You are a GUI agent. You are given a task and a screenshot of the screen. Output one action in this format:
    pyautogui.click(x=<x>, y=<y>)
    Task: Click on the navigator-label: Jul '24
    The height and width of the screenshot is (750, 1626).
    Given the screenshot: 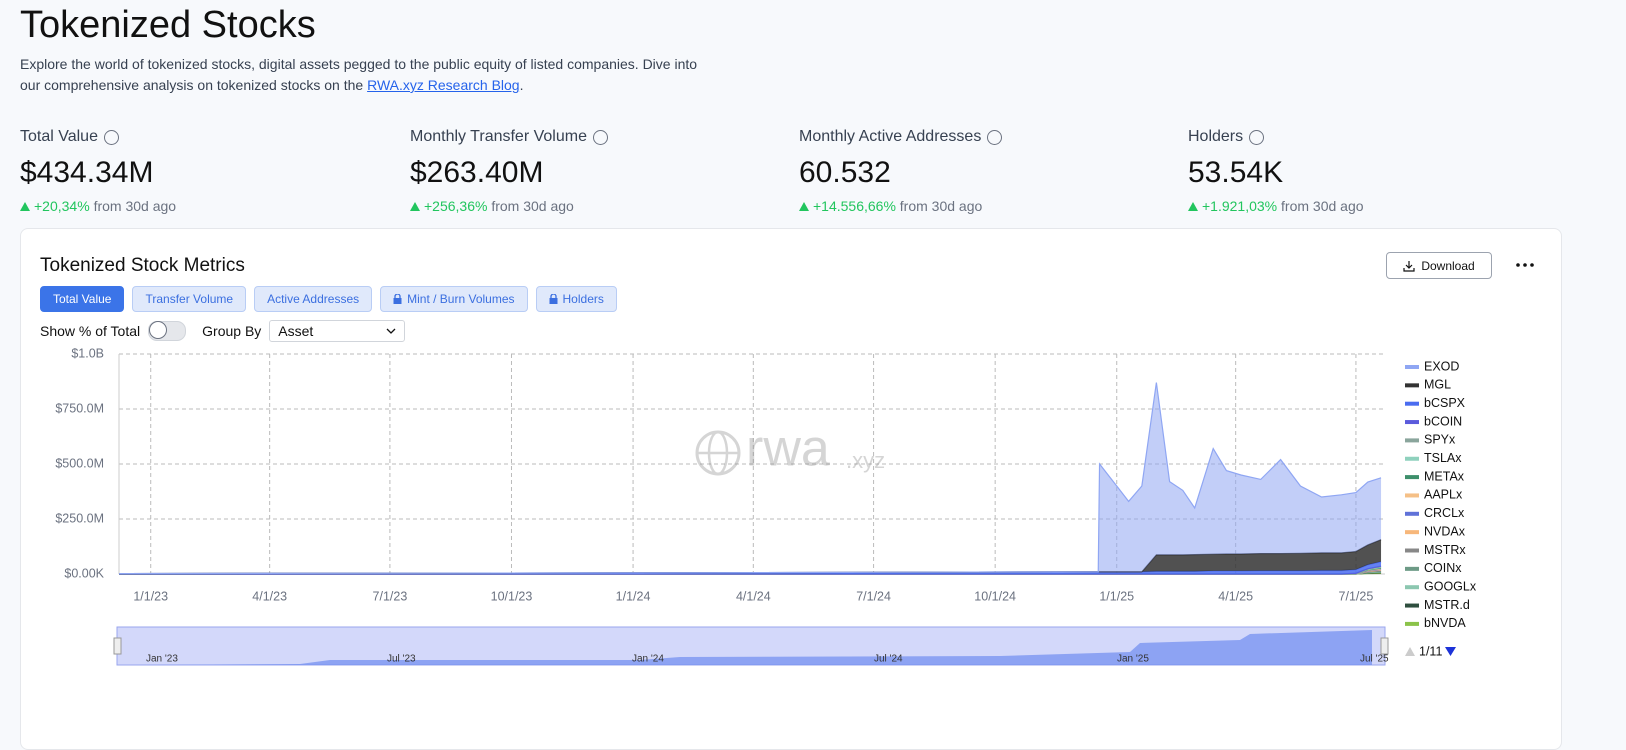 What is the action you would take?
    pyautogui.click(x=888, y=659)
    